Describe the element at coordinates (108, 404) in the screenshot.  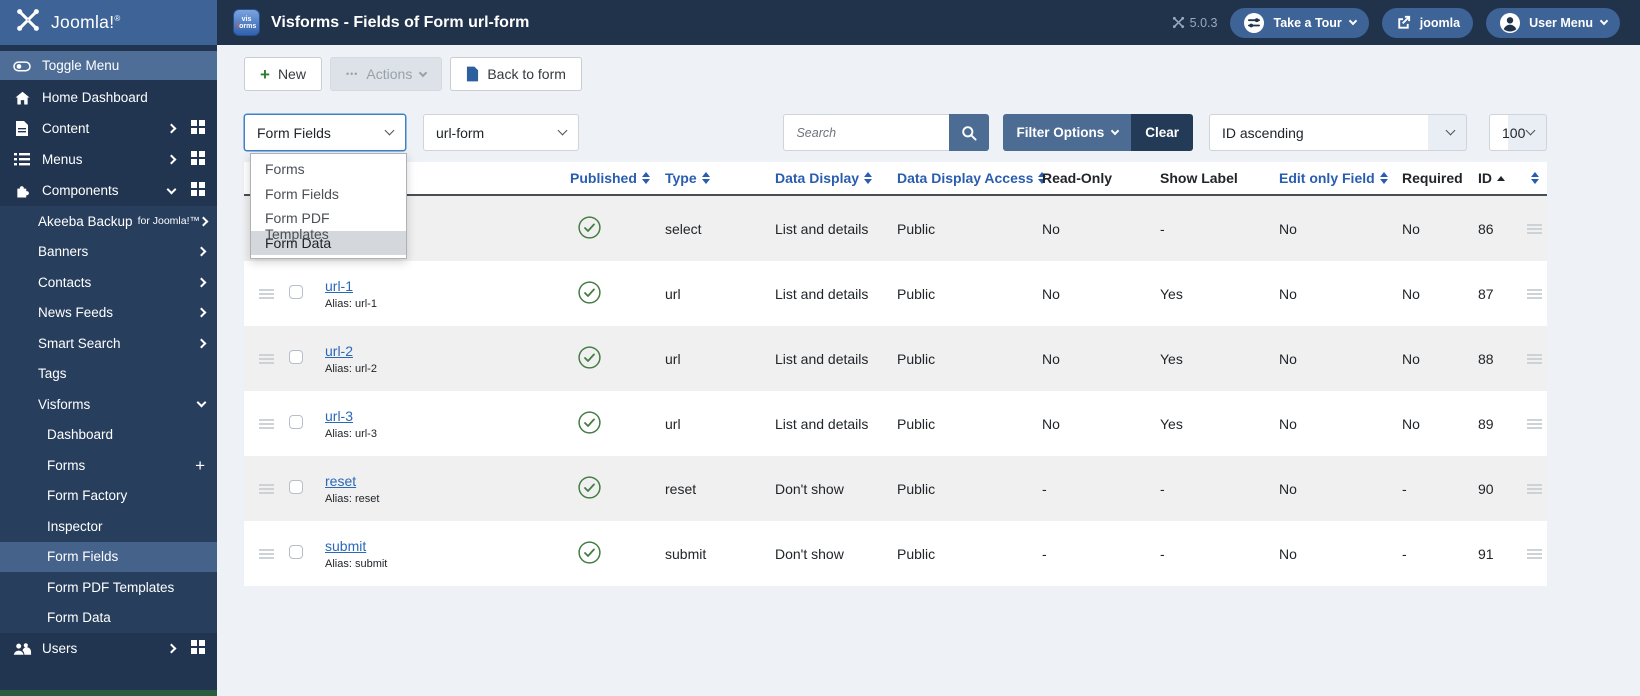
I see `sidebar-item-visforms: Visforms` at that location.